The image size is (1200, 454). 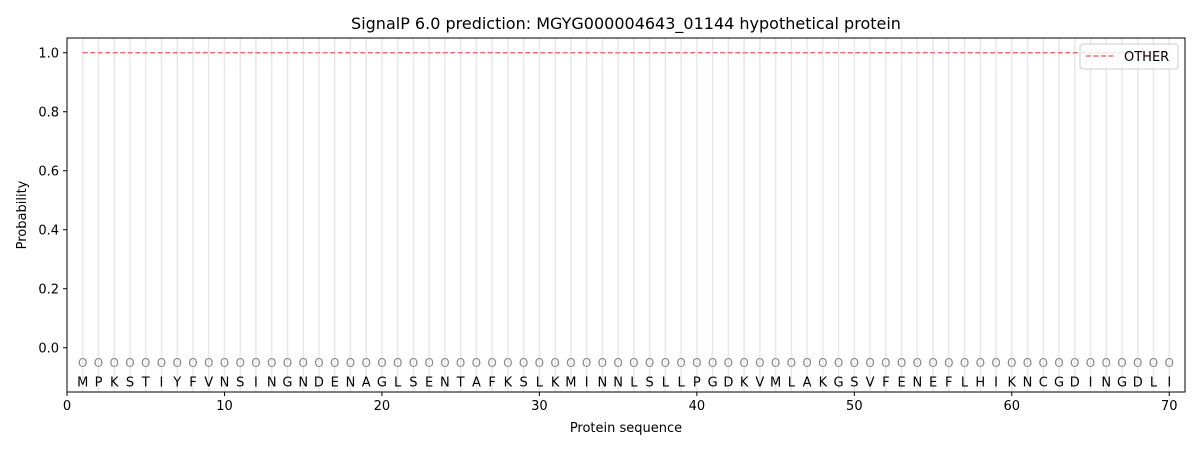 I want to click on residue-letter: Y, so click(x=176, y=382).